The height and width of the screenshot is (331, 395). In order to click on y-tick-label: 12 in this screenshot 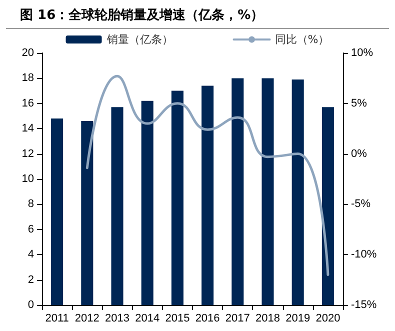, I will do `click(28, 154)`.